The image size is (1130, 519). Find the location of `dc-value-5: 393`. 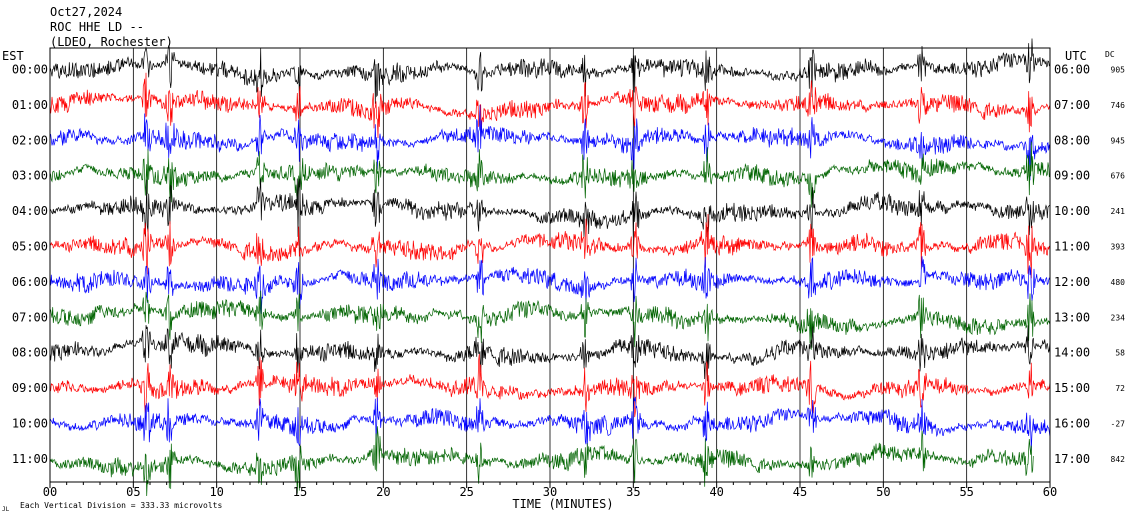

dc-value-5: 393 is located at coordinates (1118, 247).